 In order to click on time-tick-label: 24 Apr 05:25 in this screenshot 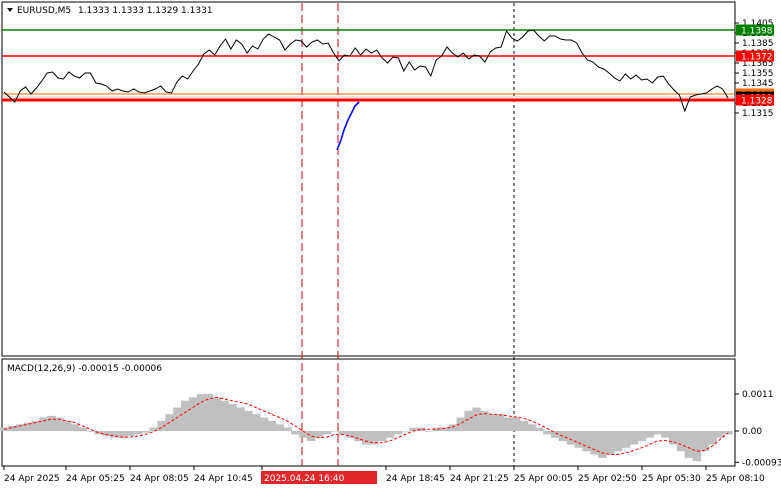, I will do `click(95, 479)`.